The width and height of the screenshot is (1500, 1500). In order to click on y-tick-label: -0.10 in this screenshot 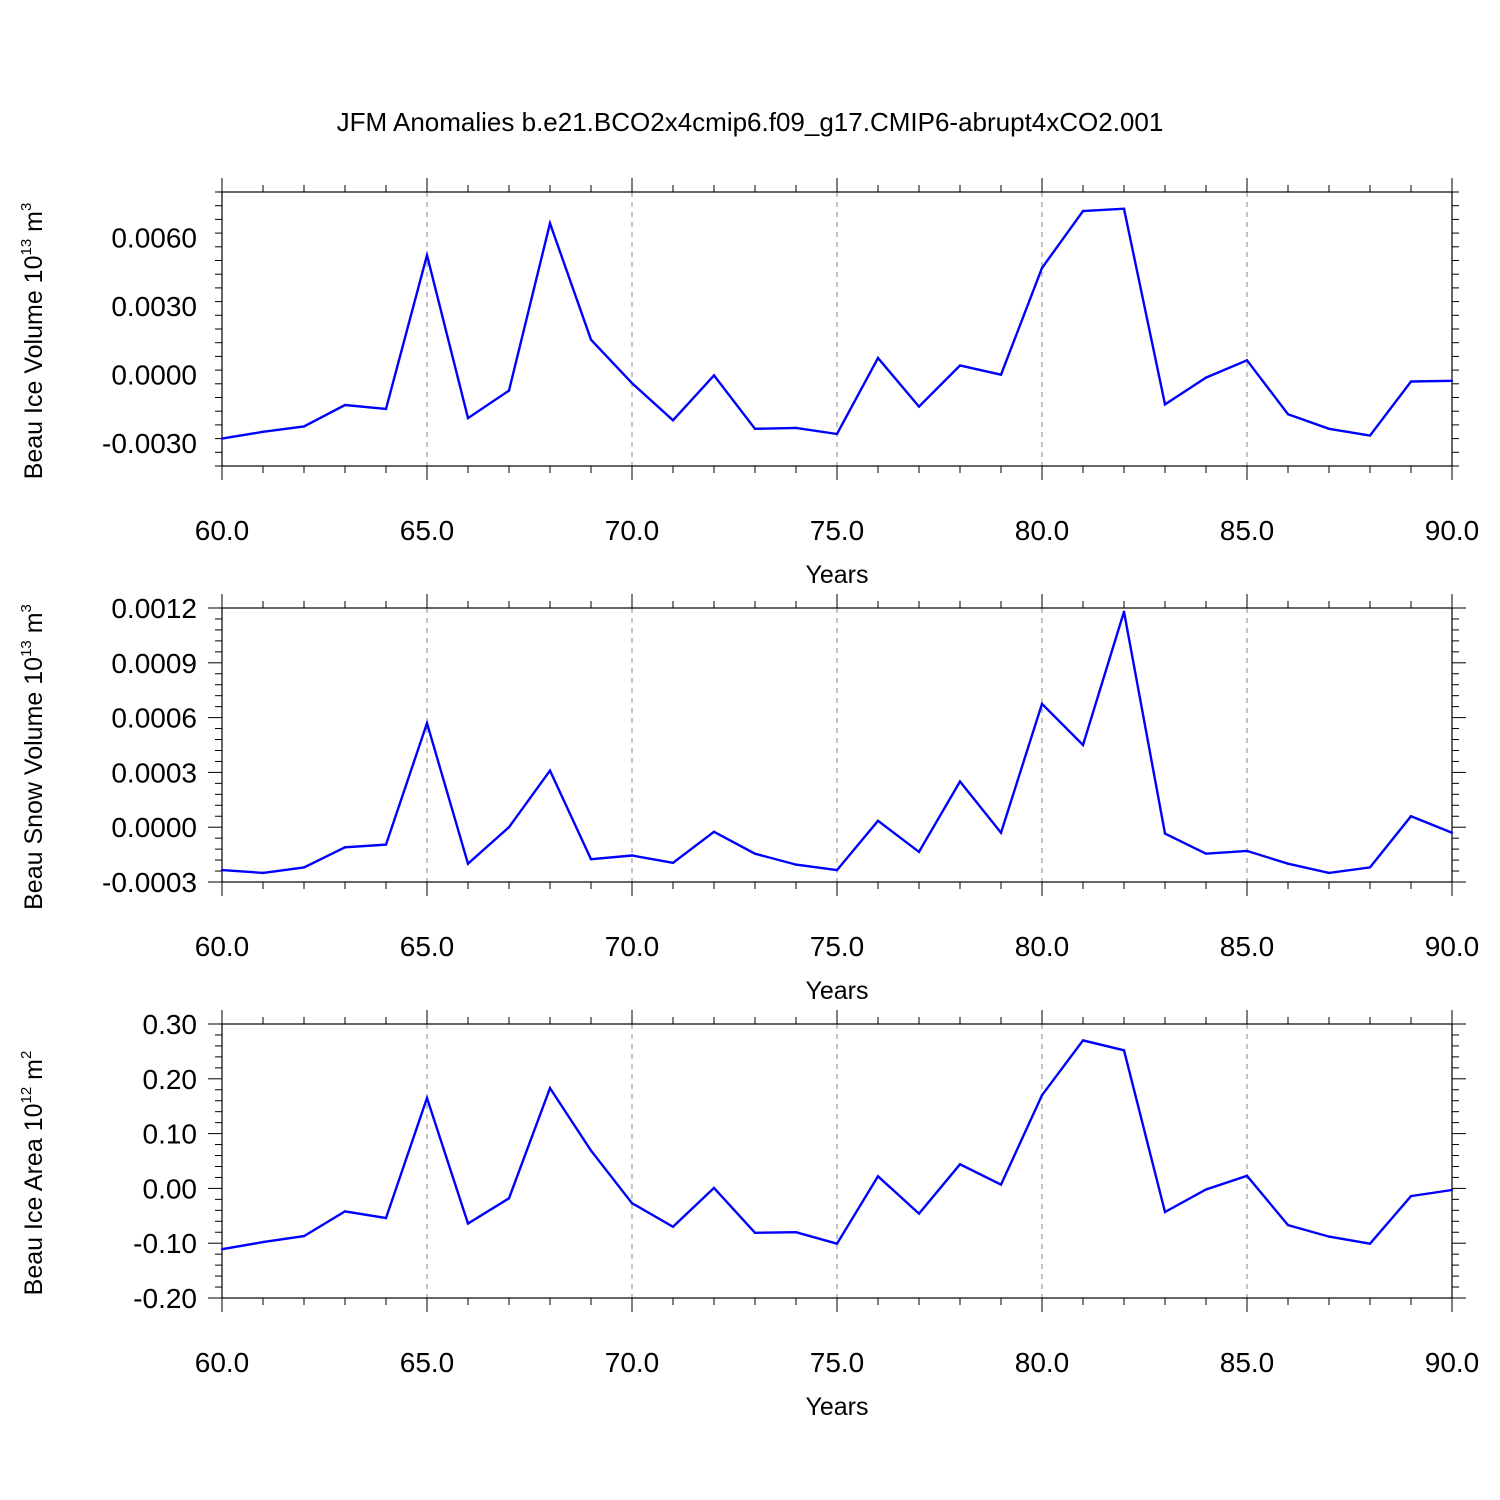, I will do `click(165, 1243)`.